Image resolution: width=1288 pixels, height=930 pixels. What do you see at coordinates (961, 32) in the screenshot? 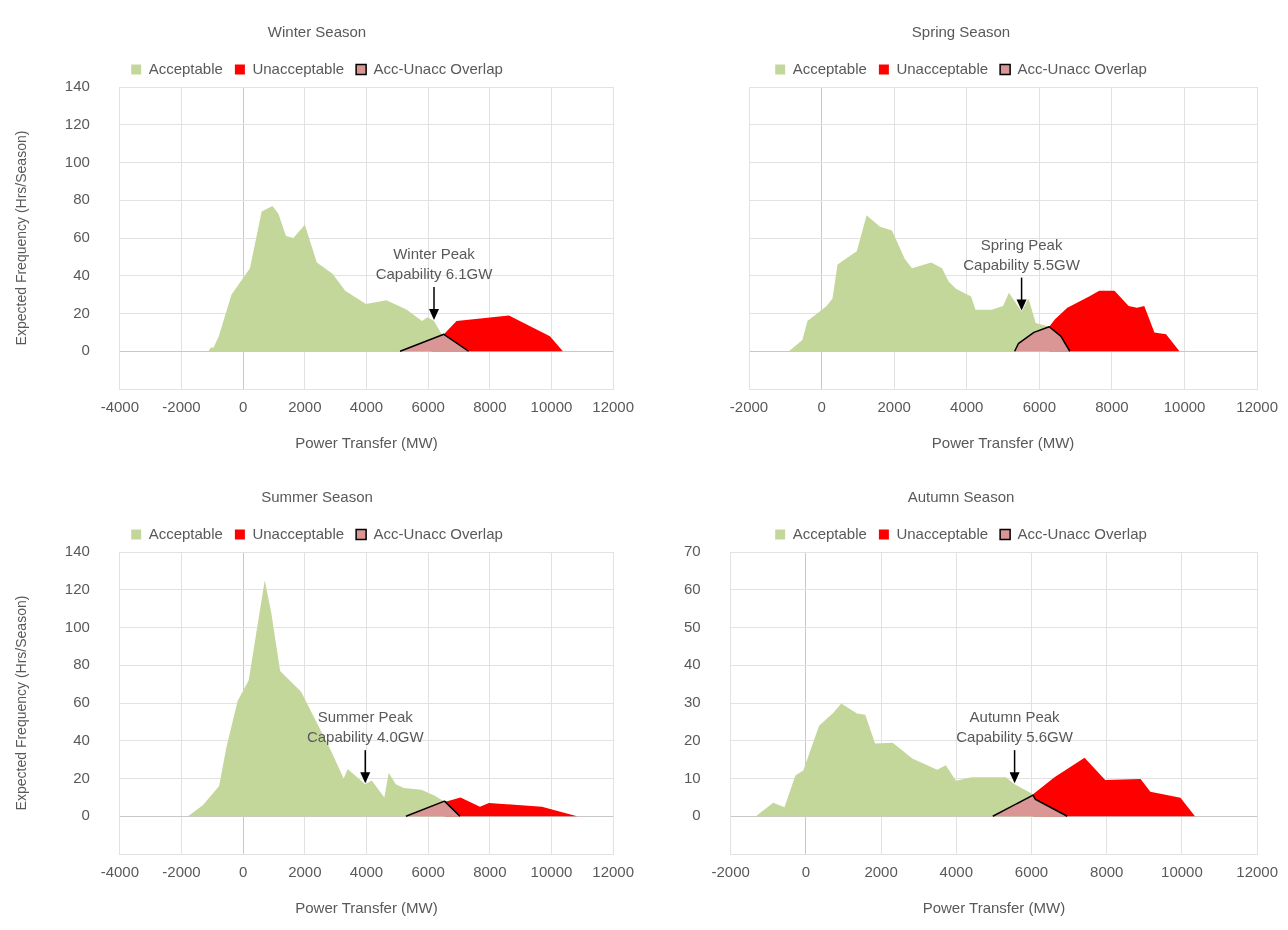
I see `chart-title: Spring Season` at bounding box center [961, 32].